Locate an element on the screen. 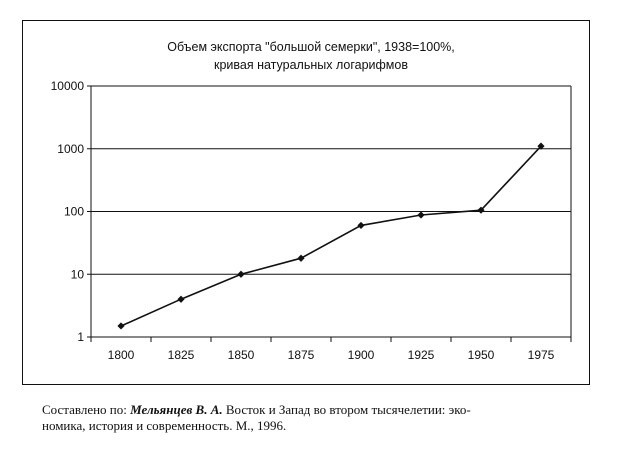  y-tick-label-1000: 1000 is located at coordinates (70, 149).